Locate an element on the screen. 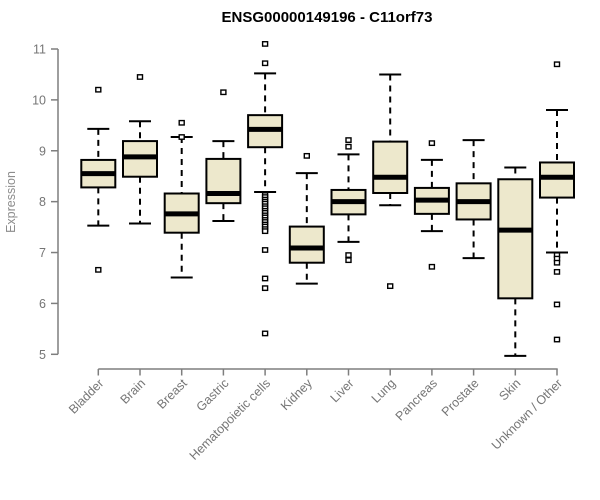 This screenshot has width=600, height=500. x-category-label: Lung is located at coordinates (384, 391).